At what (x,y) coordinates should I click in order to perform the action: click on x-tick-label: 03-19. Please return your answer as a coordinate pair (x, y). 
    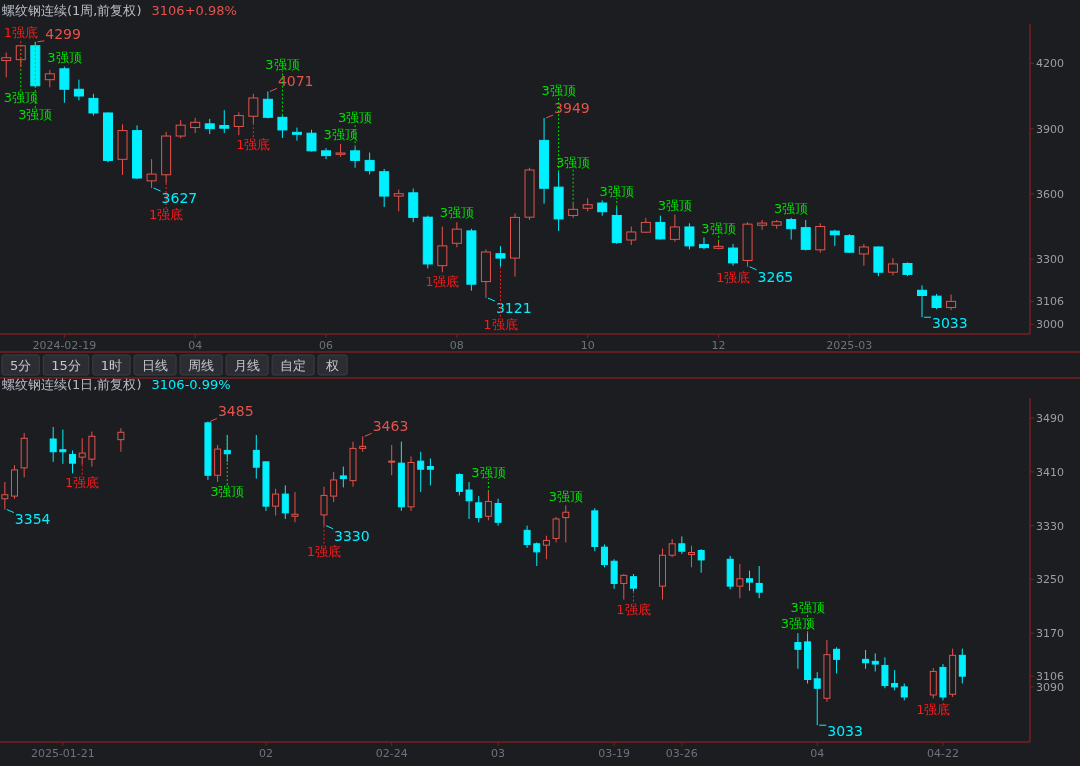
    Looking at the image, I should click on (614, 753).